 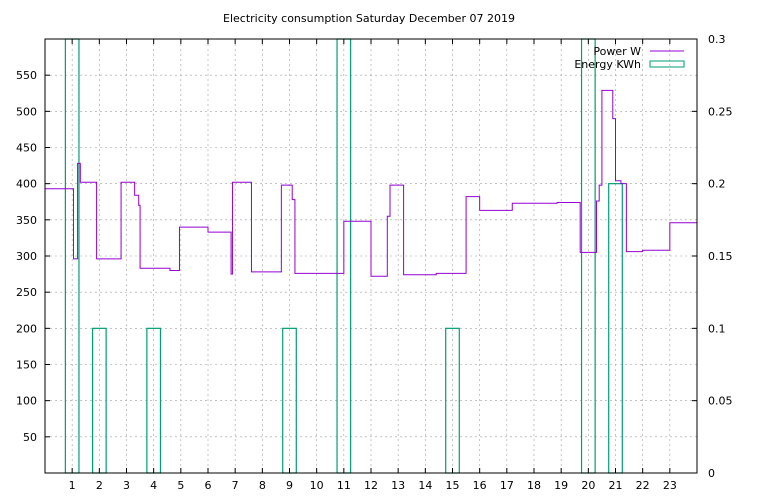 I want to click on legend: Power W Energy KWh, so click(x=629, y=58).